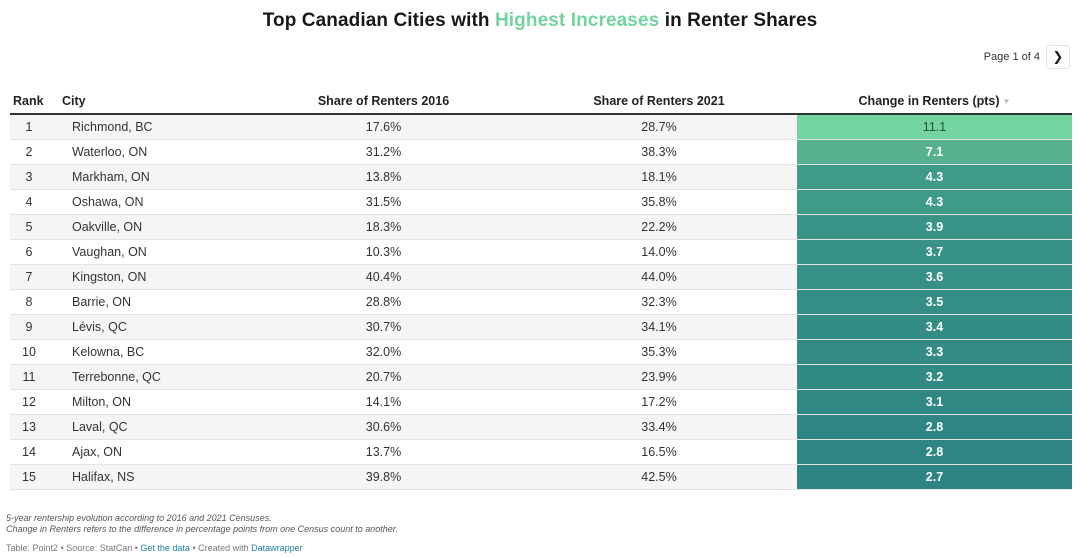 This screenshot has width=1080, height=558. I want to click on share-2016-cell: 32.0%, so click(383, 352).